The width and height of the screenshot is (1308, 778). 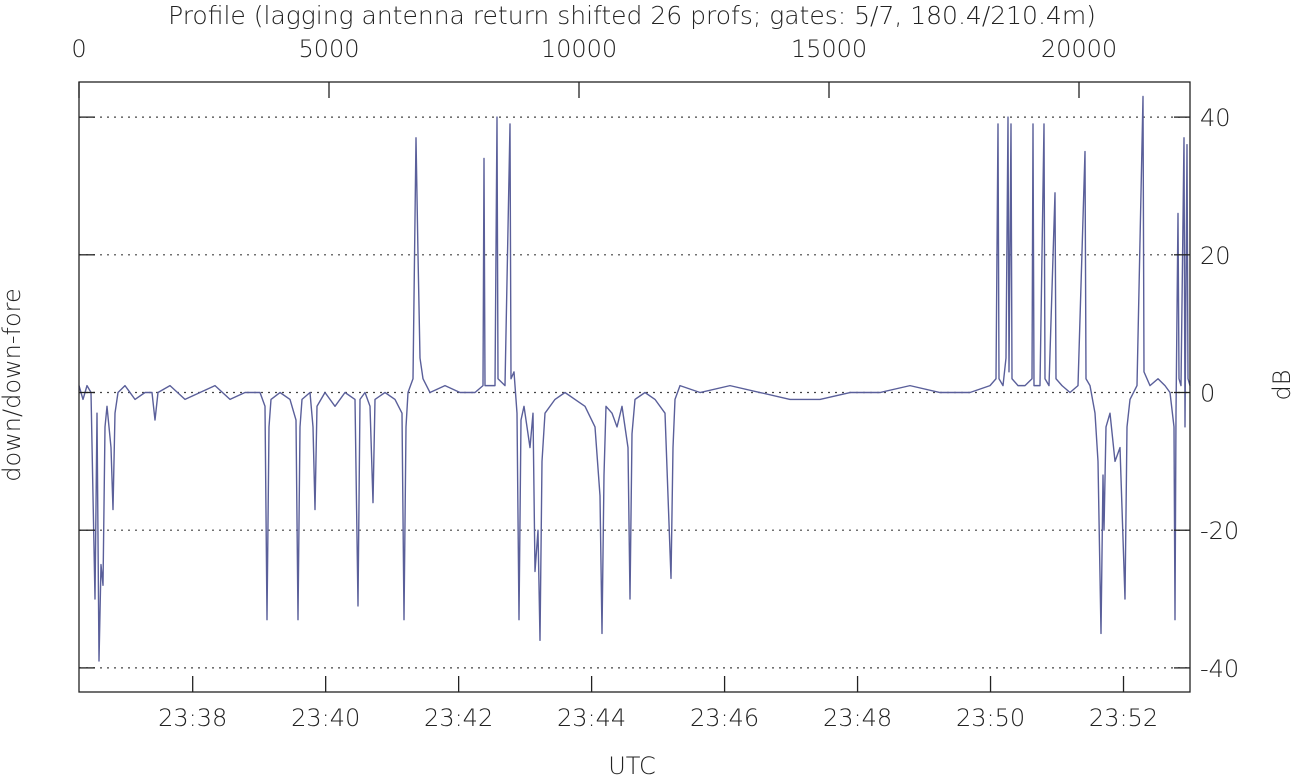 What do you see at coordinates (1219, 531) in the screenshot?
I see `y2-tick-label: -20` at bounding box center [1219, 531].